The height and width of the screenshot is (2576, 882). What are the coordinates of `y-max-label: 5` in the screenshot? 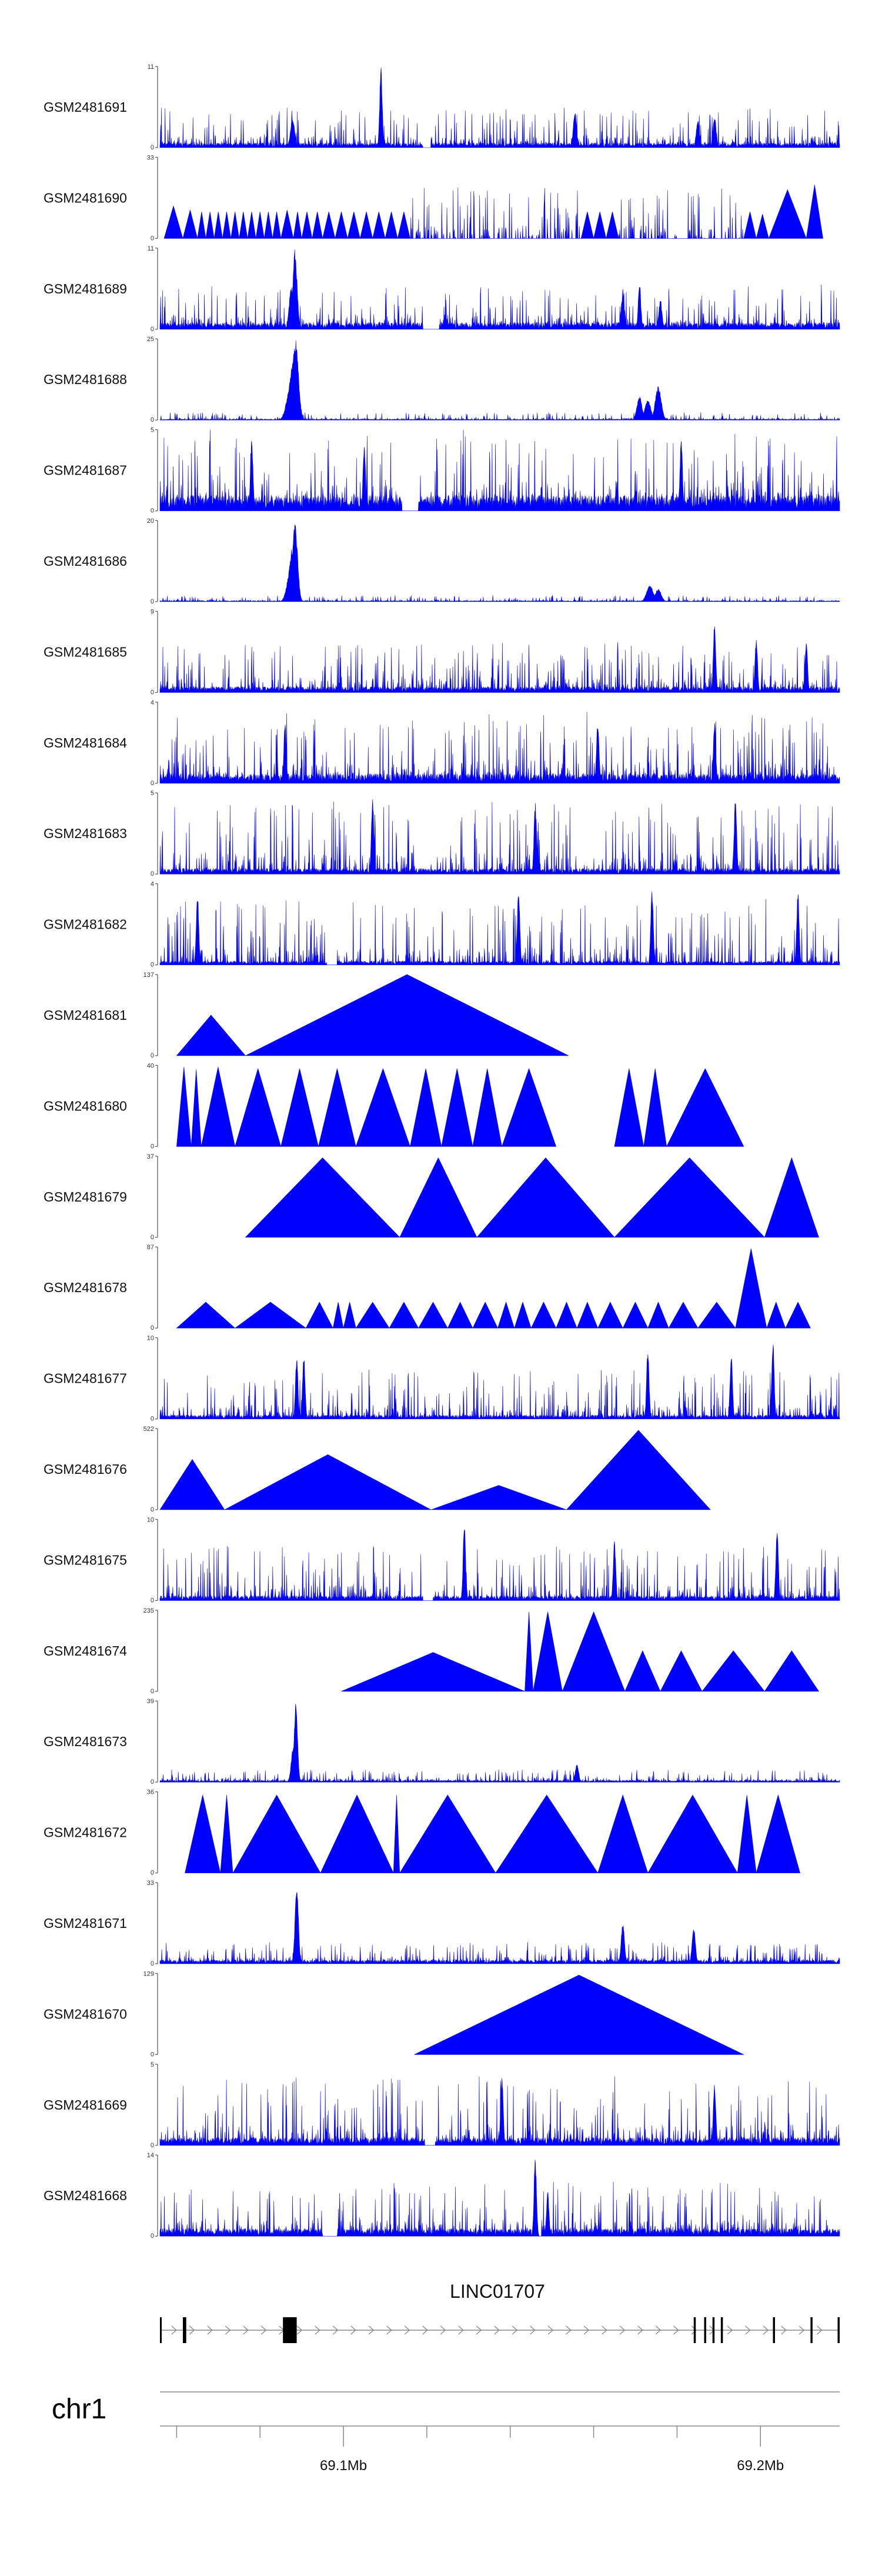 It's located at (152, 793).